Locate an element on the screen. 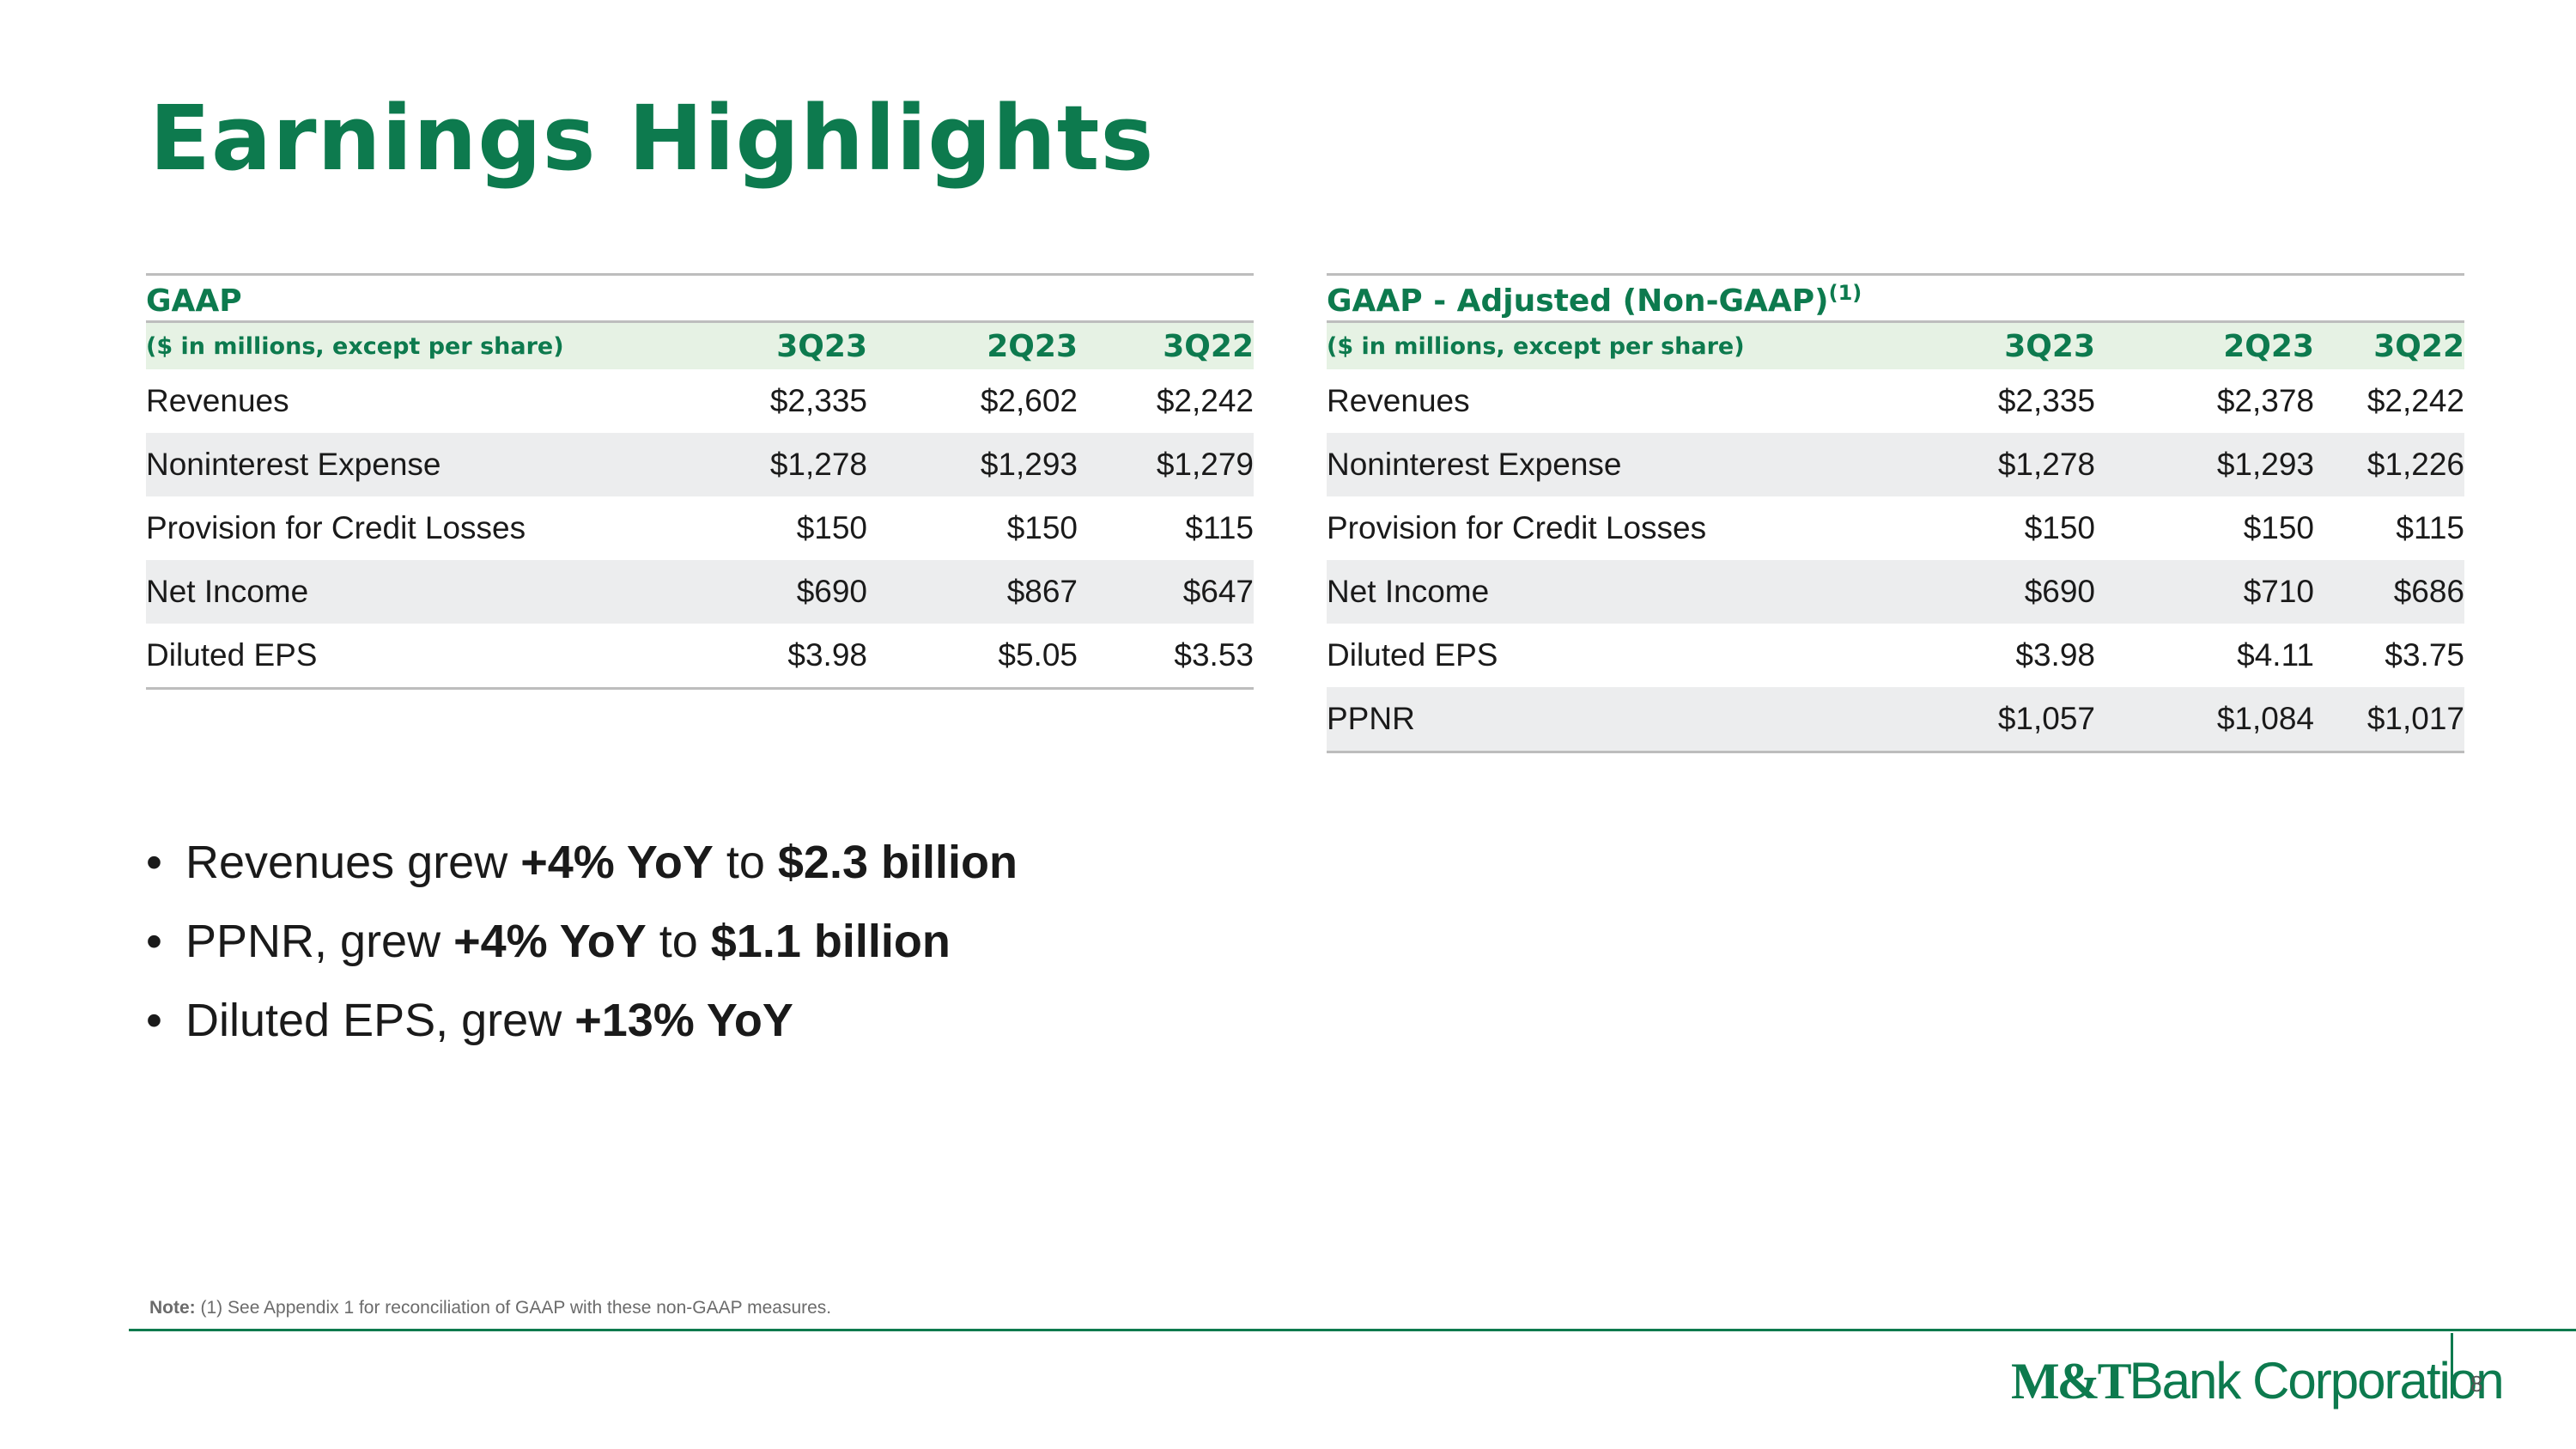  cell-value: $867 is located at coordinates (973, 592).